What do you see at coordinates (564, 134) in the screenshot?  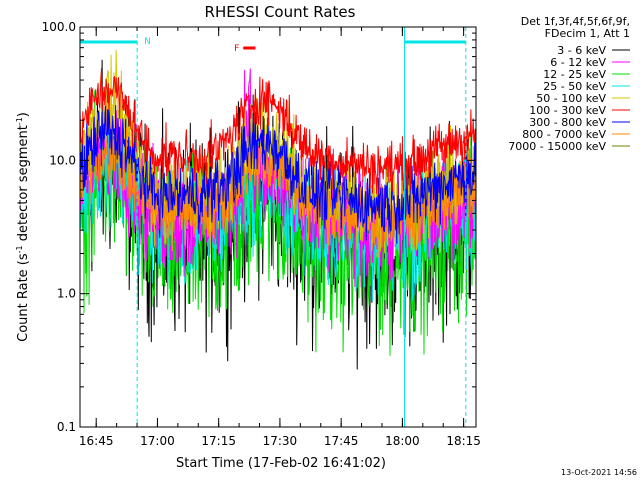 I see `legend-label: 800 - 7000 keV` at bounding box center [564, 134].